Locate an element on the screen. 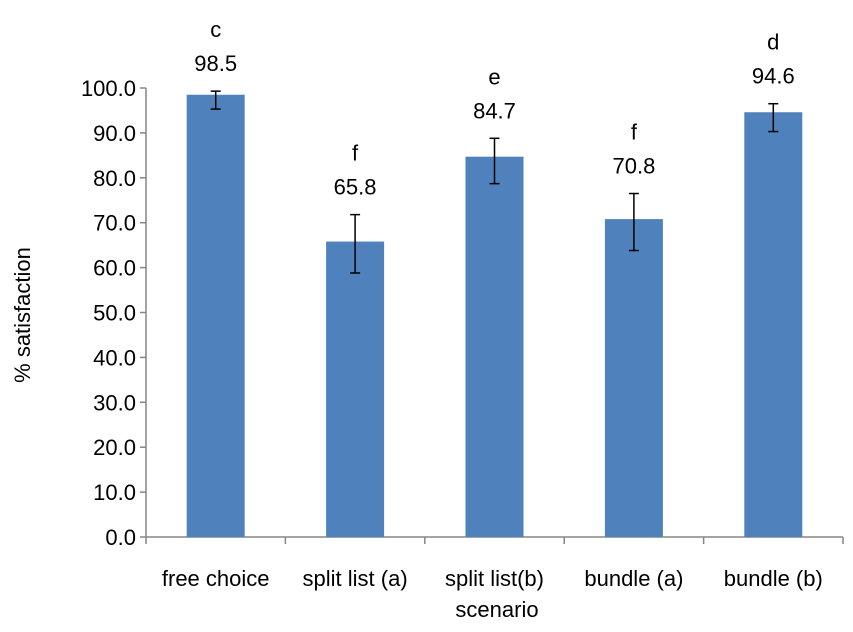 This screenshot has width=853, height=632. significance-letter: e is located at coordinates (494, 76).